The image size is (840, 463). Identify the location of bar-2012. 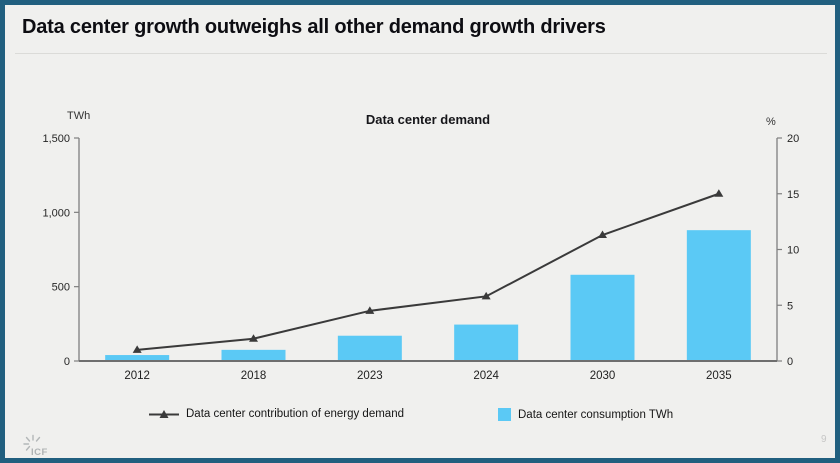
(137, 358).